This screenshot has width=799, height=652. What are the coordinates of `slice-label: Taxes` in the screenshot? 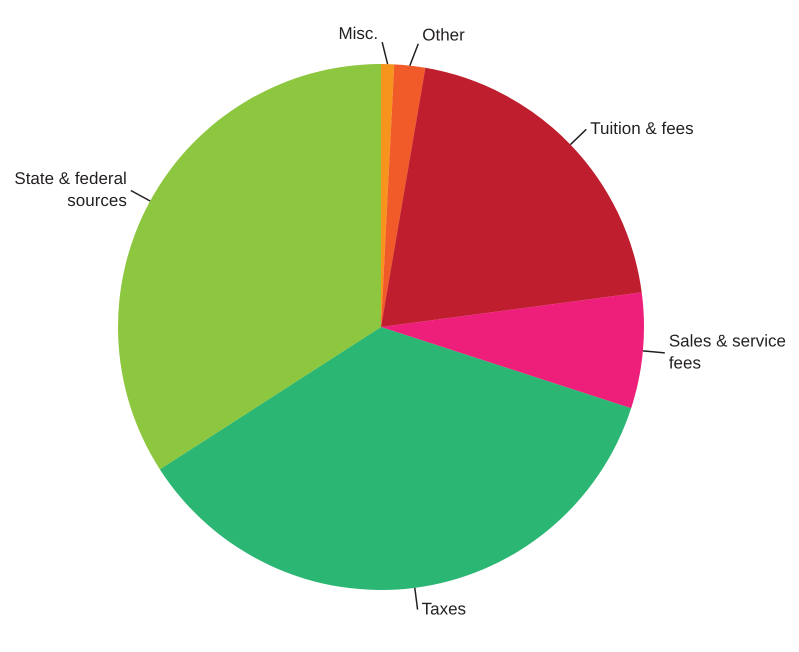 It's located at (444, 608).